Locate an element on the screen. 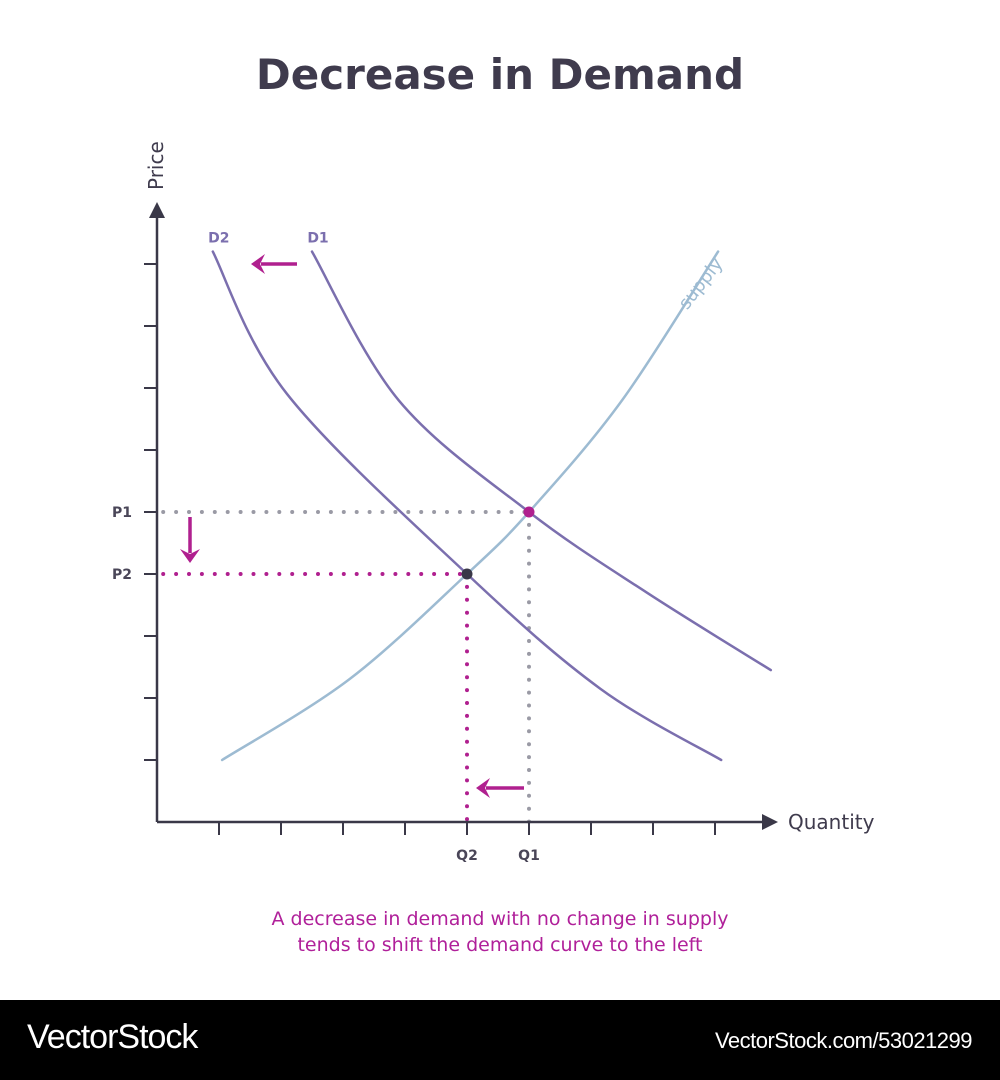  y-axis-label: Price is located at coordinates (156, 165).